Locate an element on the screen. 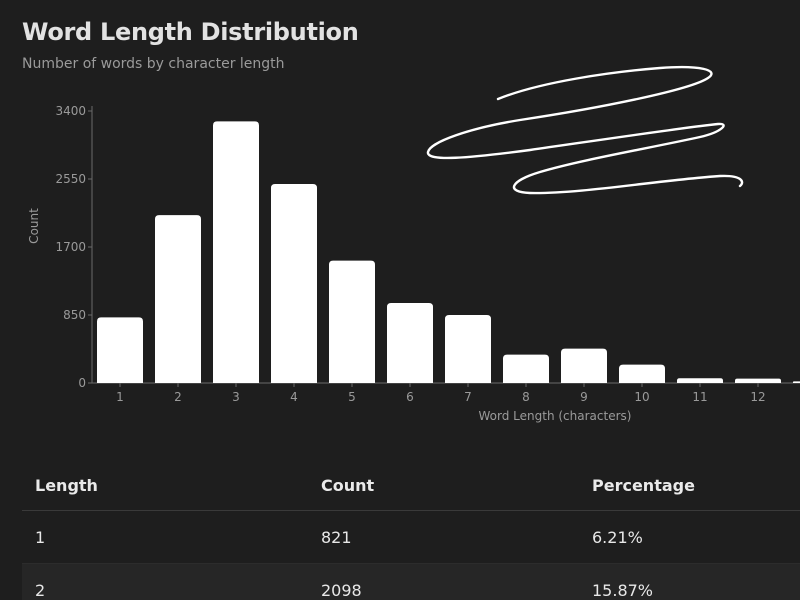 The height and width of the screenshot is (600, 800). x-axis: 12345678910111213 is located at coordinates (446, 393).